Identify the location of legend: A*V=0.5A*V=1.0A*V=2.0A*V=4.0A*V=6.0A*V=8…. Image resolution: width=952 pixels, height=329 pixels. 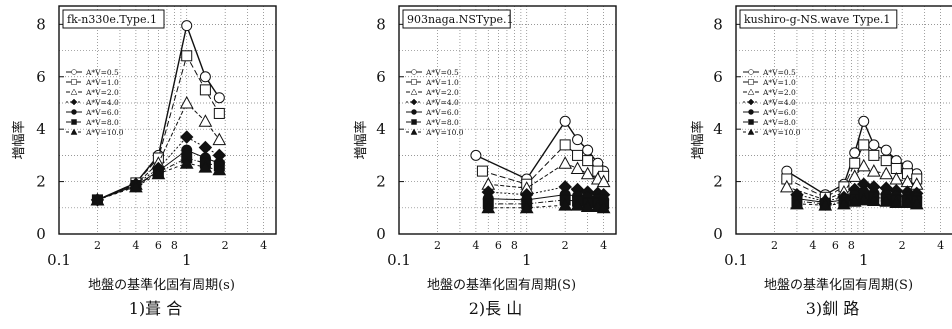
(772, 102).